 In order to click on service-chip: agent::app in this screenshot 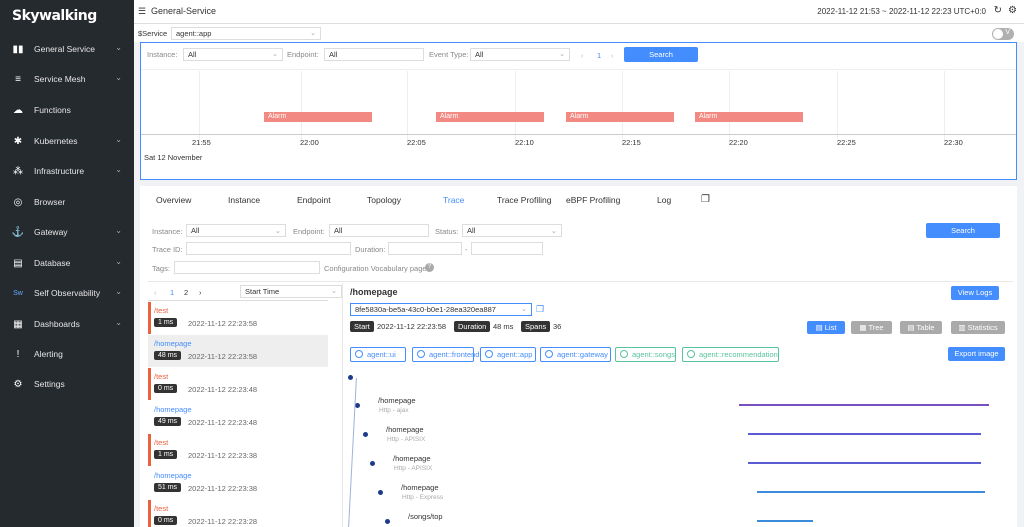, I will do `click(508, 354)`.